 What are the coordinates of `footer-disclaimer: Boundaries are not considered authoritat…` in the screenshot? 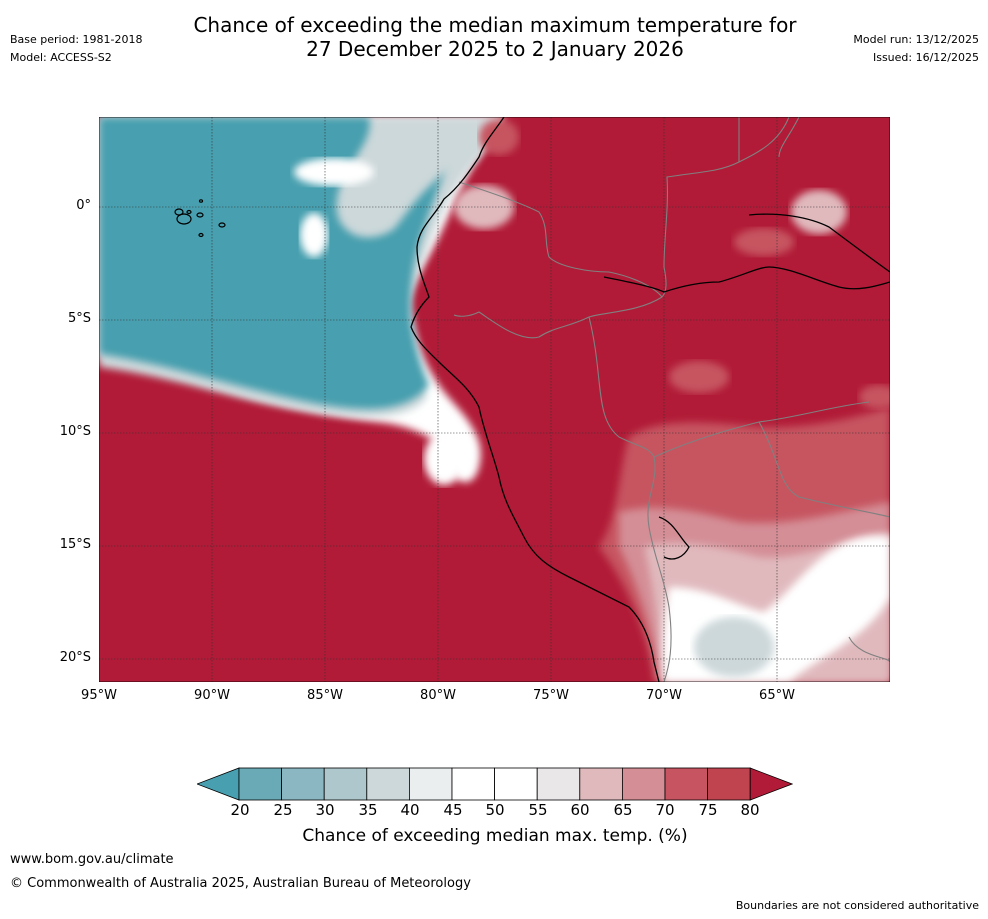 It's located at (857, 905).